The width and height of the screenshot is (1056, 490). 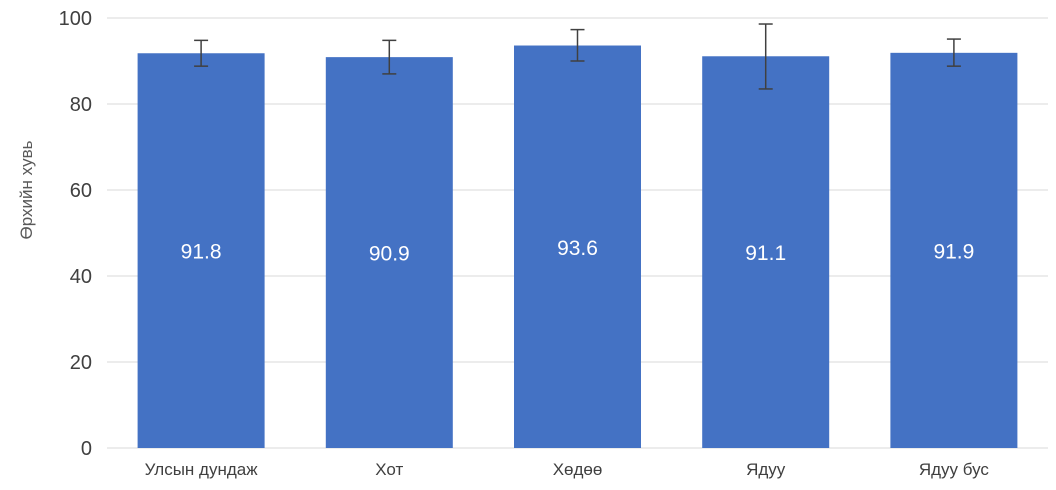 I want to click on data-label: 91.9, so click(x=953, y=251).